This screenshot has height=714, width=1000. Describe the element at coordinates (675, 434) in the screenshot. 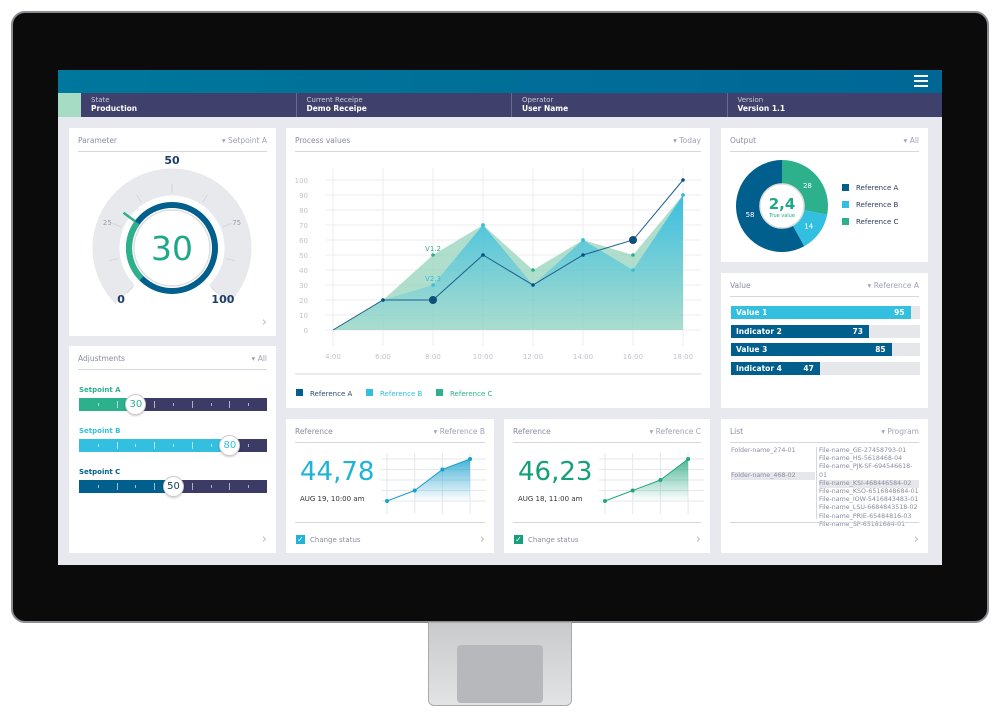

I see `reference-c-dropdown: Reference C` at that location.